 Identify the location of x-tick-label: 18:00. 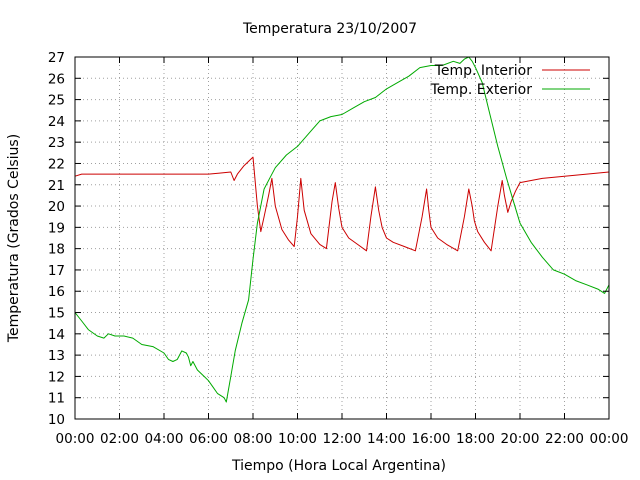
(475, 439).